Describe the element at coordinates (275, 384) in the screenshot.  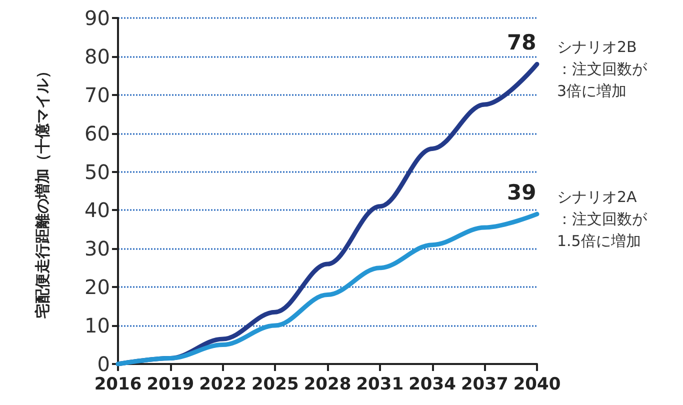
I see `x-tick-label: 2025` at that location.